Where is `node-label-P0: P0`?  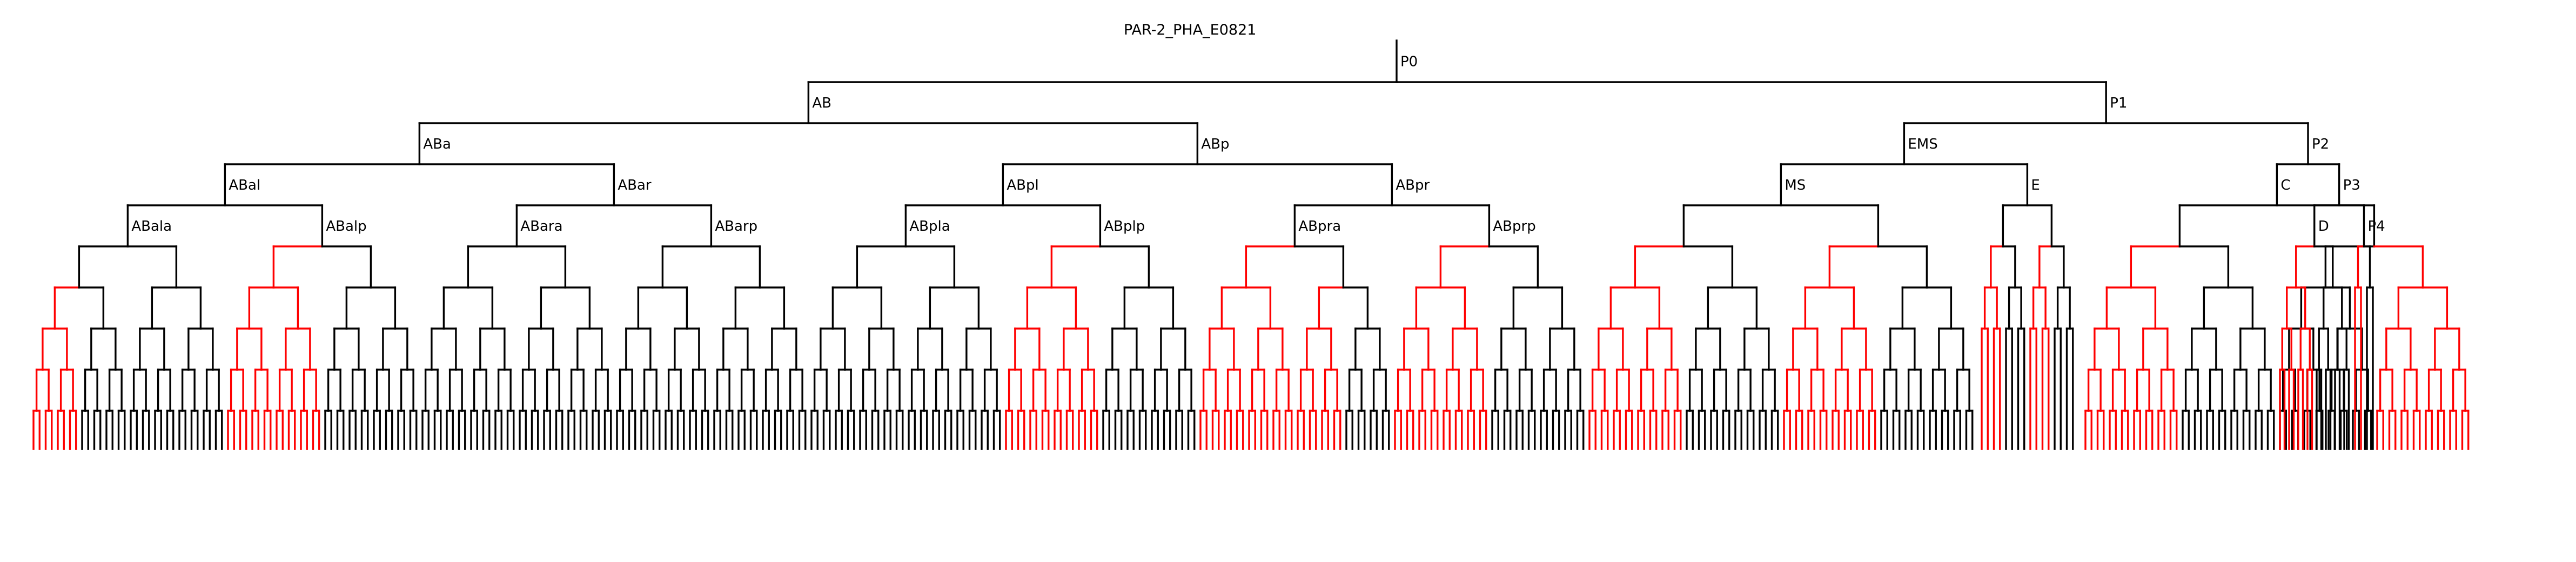
node-label-P0: P0 is located at coordinates (1409, 62).